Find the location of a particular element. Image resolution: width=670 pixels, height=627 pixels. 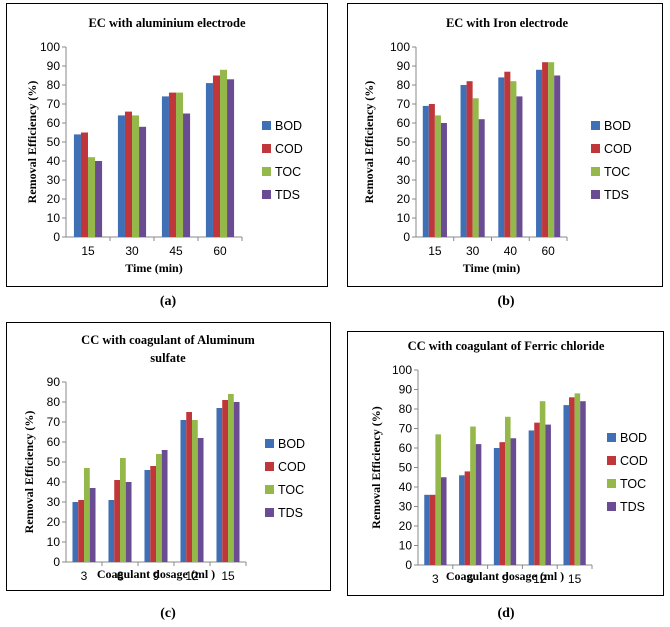

x-tick-label: 3 is located at coordinates (84, 576).